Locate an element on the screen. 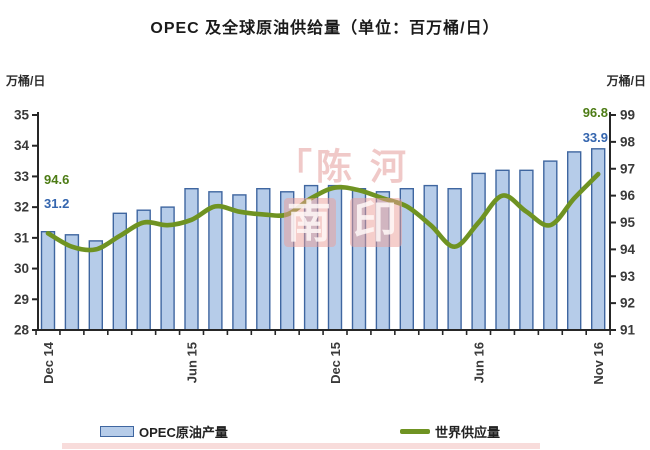 This screenshot has width=650, height=450. legend-item-world-supply: 世界供应量 is located at coordinates (450, 431).